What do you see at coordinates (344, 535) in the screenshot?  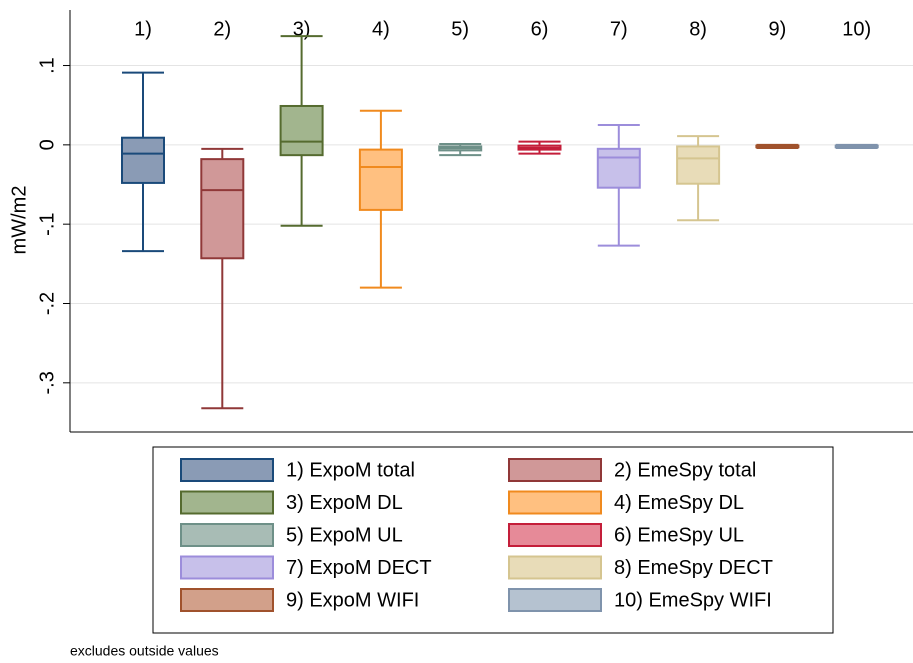 I see `legend-label: 5) ExpoM UL` at bounding box center [344, 535].